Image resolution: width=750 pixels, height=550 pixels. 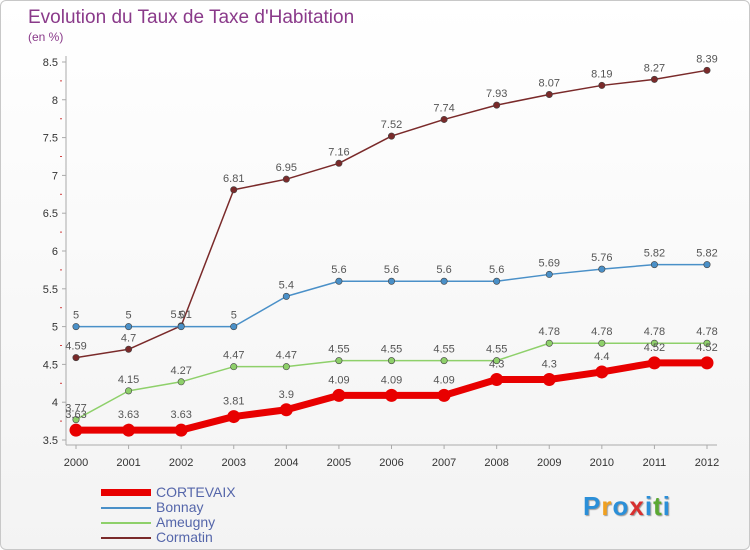 I want to click on data-label: 8.27, so click(x=654, y=68).